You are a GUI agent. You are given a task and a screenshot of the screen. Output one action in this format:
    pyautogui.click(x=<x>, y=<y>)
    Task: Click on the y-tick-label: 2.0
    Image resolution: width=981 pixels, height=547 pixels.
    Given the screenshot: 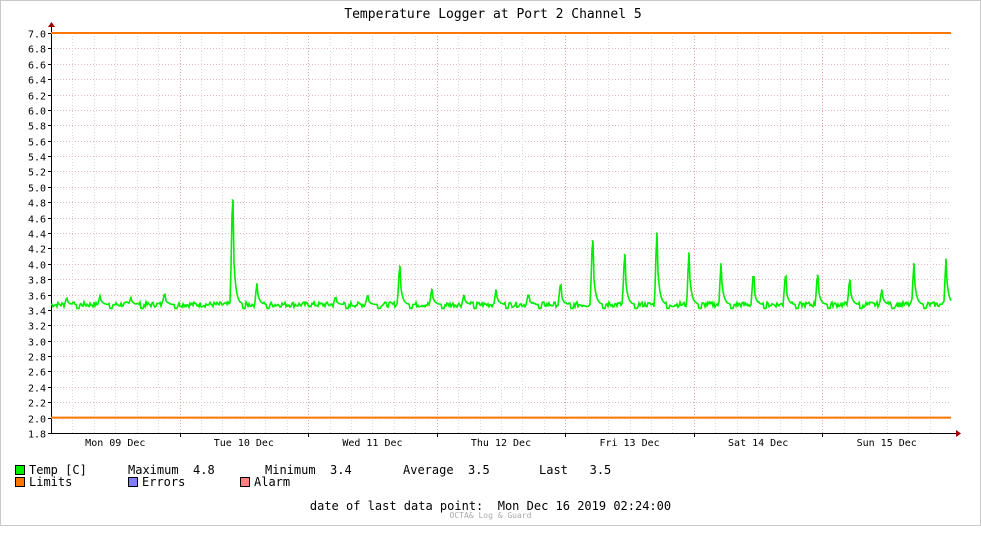 What is the action you would take?
    pyautogui.click(x=37, y=420)
    